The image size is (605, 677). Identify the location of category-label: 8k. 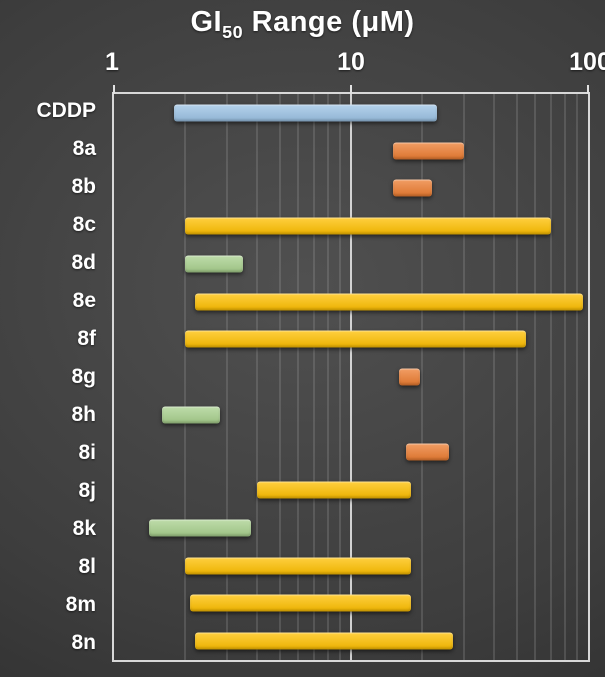
(84, 528).